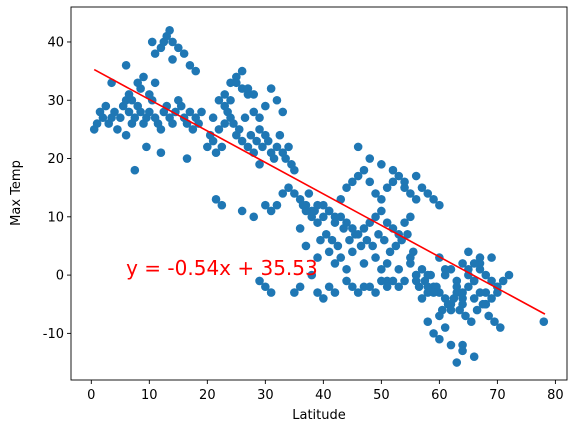 Image resolution: width=574 pixels, height=432 pixels. Describe the element at coordinates (57, 188) in the screenshot. I see `y-axis-ticks: -10 0 10 20 30 40` at that location.